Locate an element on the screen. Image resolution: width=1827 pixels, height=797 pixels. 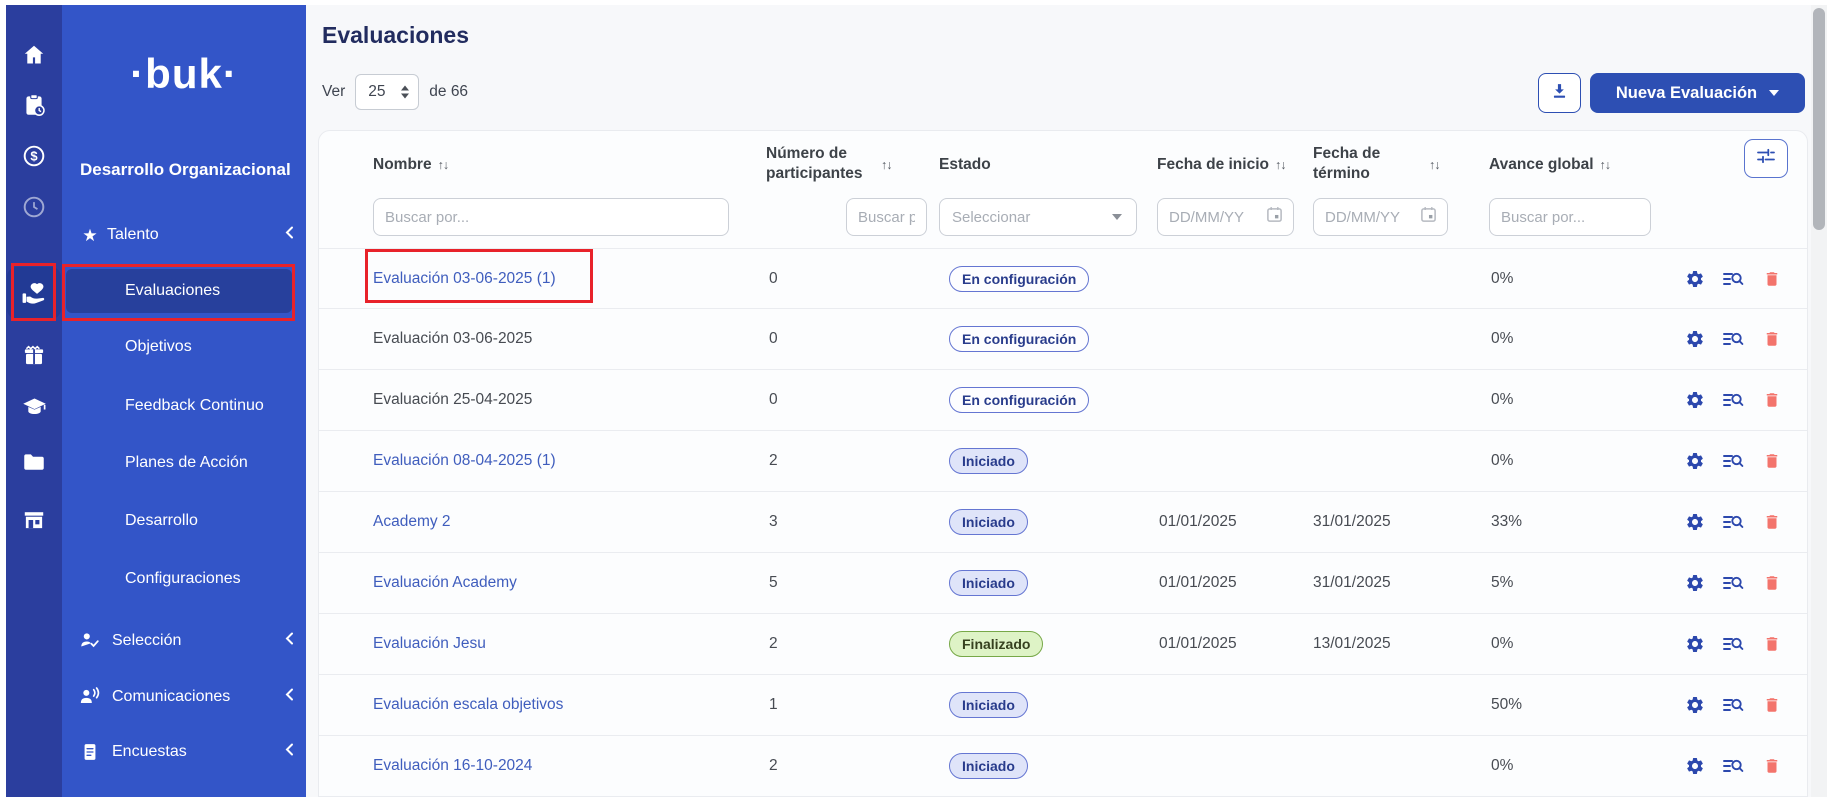
scrollbar-thumb is located at coordinates (1819, 119).